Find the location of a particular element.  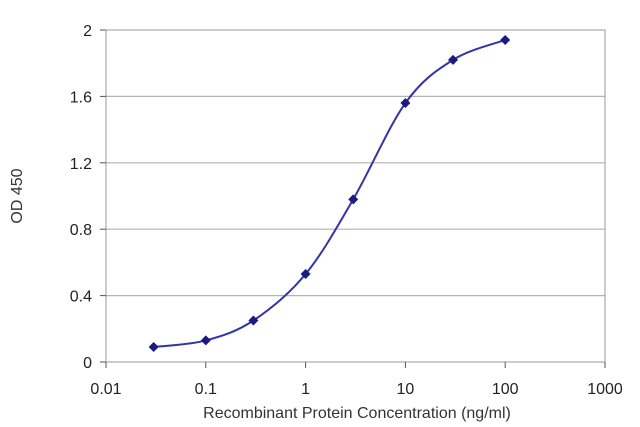

x-axis: 0.01 0.1 1 10 100 1000 is located at coordinates (356, 380).